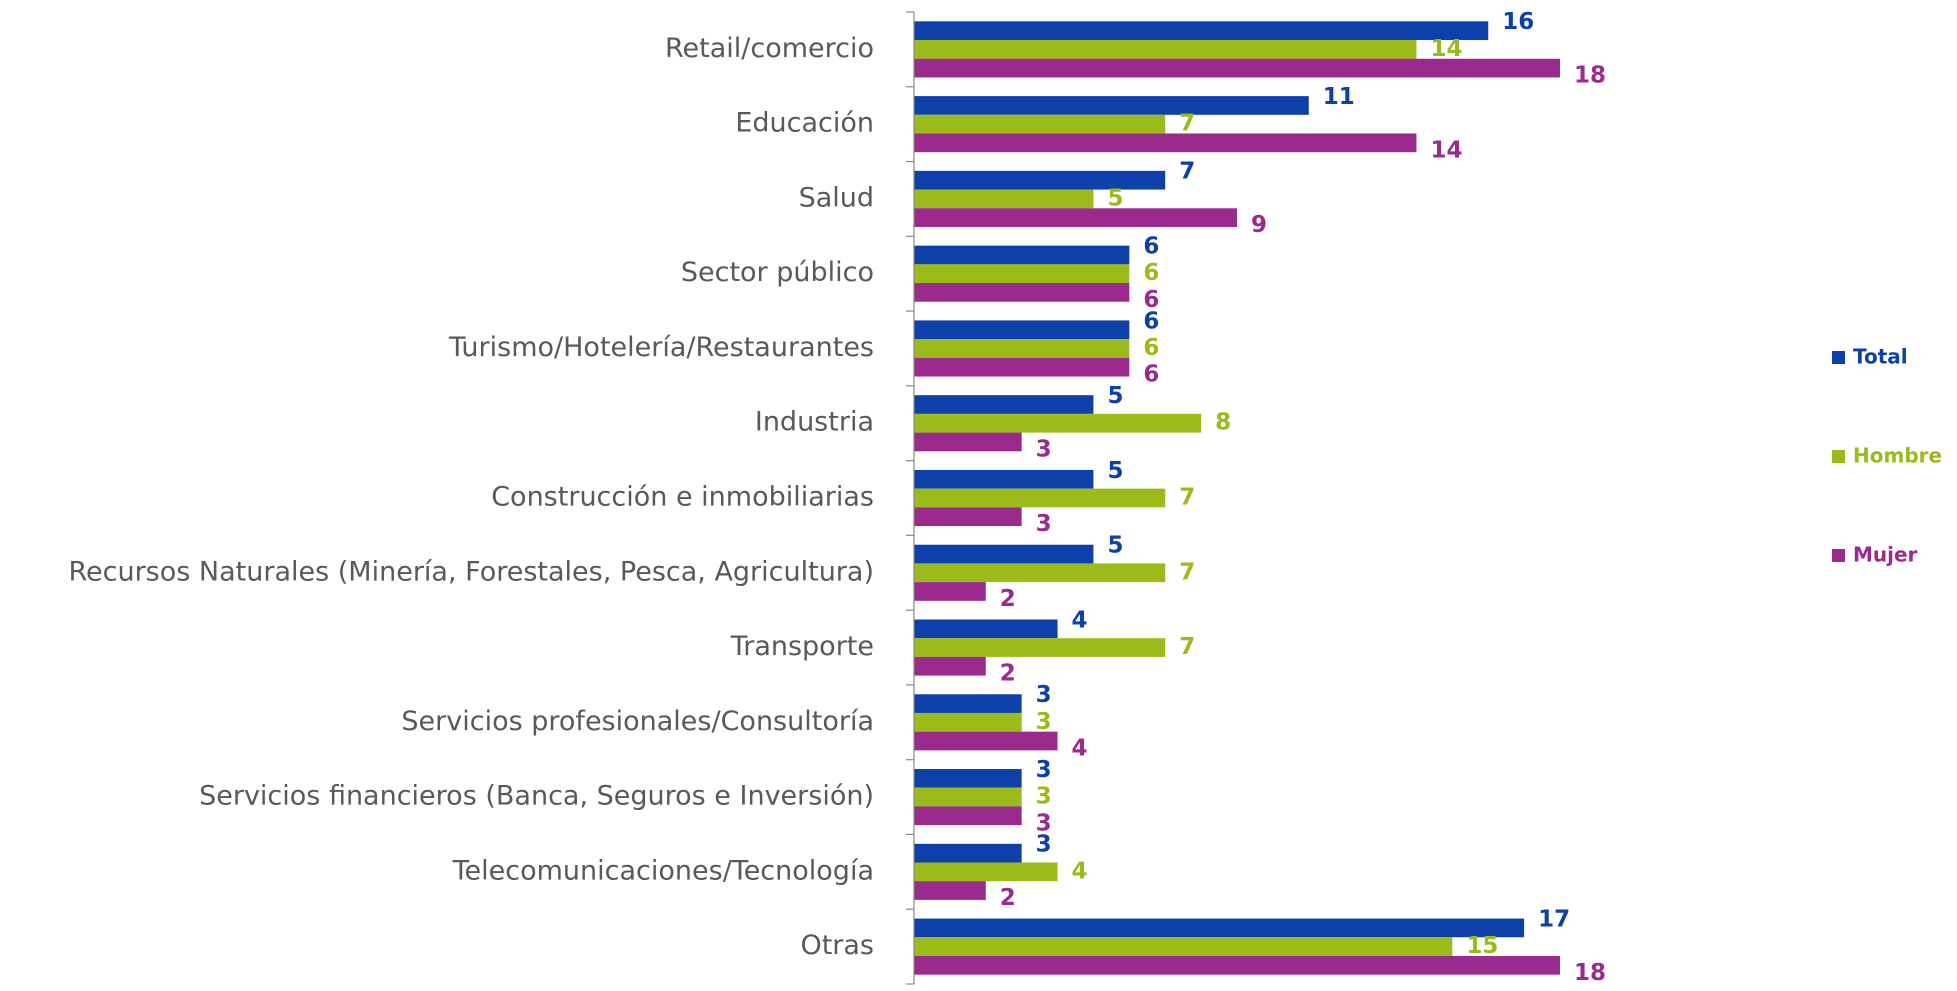  Describe the element at coordinates (804, 123) in the screenshot. I see `category-label: Educación` at that location.